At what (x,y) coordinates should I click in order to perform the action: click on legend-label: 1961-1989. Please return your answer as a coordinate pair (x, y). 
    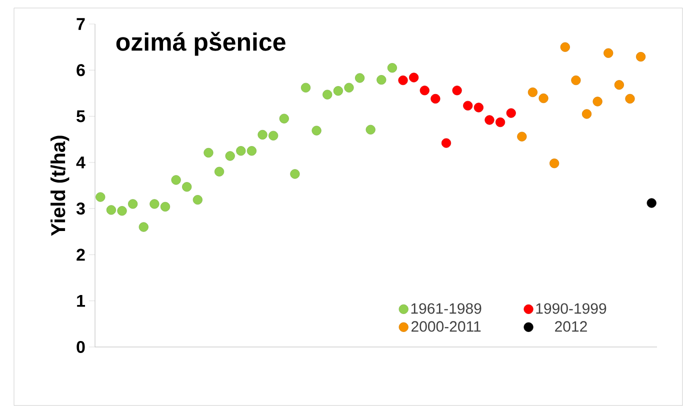
    Looking at the image, I should click on (446, 308).